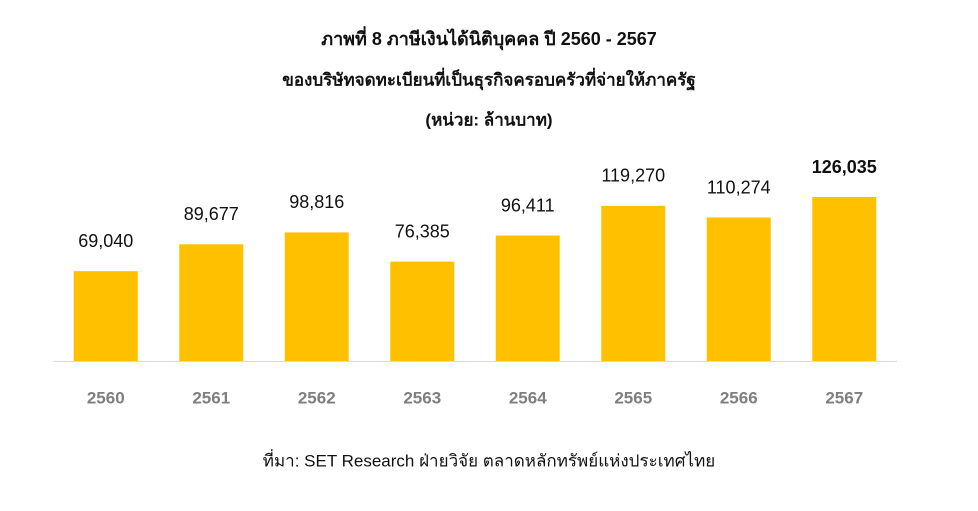 The width and height of the screenshot is (978, 511). What do you see at coordinates (528, 397) in the screenshot?
I see `x-tick-label: 2564` at bounding box center [528, 397].